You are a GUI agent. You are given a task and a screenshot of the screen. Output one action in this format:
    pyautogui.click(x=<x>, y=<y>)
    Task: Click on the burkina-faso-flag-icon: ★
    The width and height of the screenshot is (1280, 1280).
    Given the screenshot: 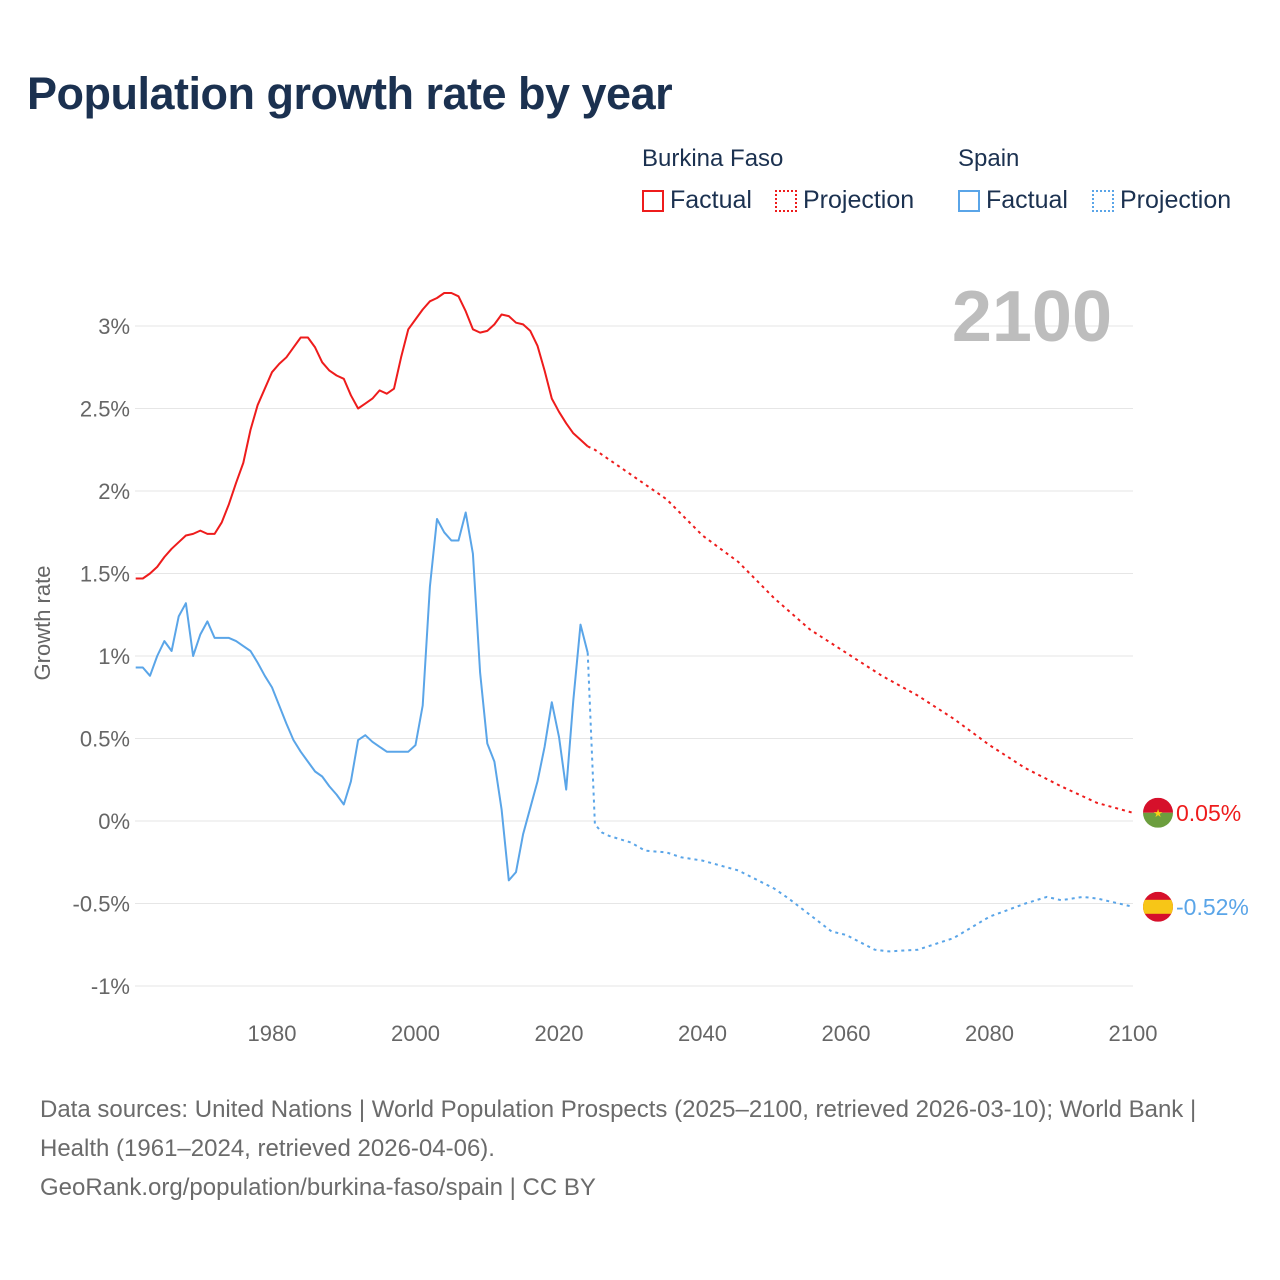 What is the action you would take?
    pyautogui.click(x=1158, y=812)
    